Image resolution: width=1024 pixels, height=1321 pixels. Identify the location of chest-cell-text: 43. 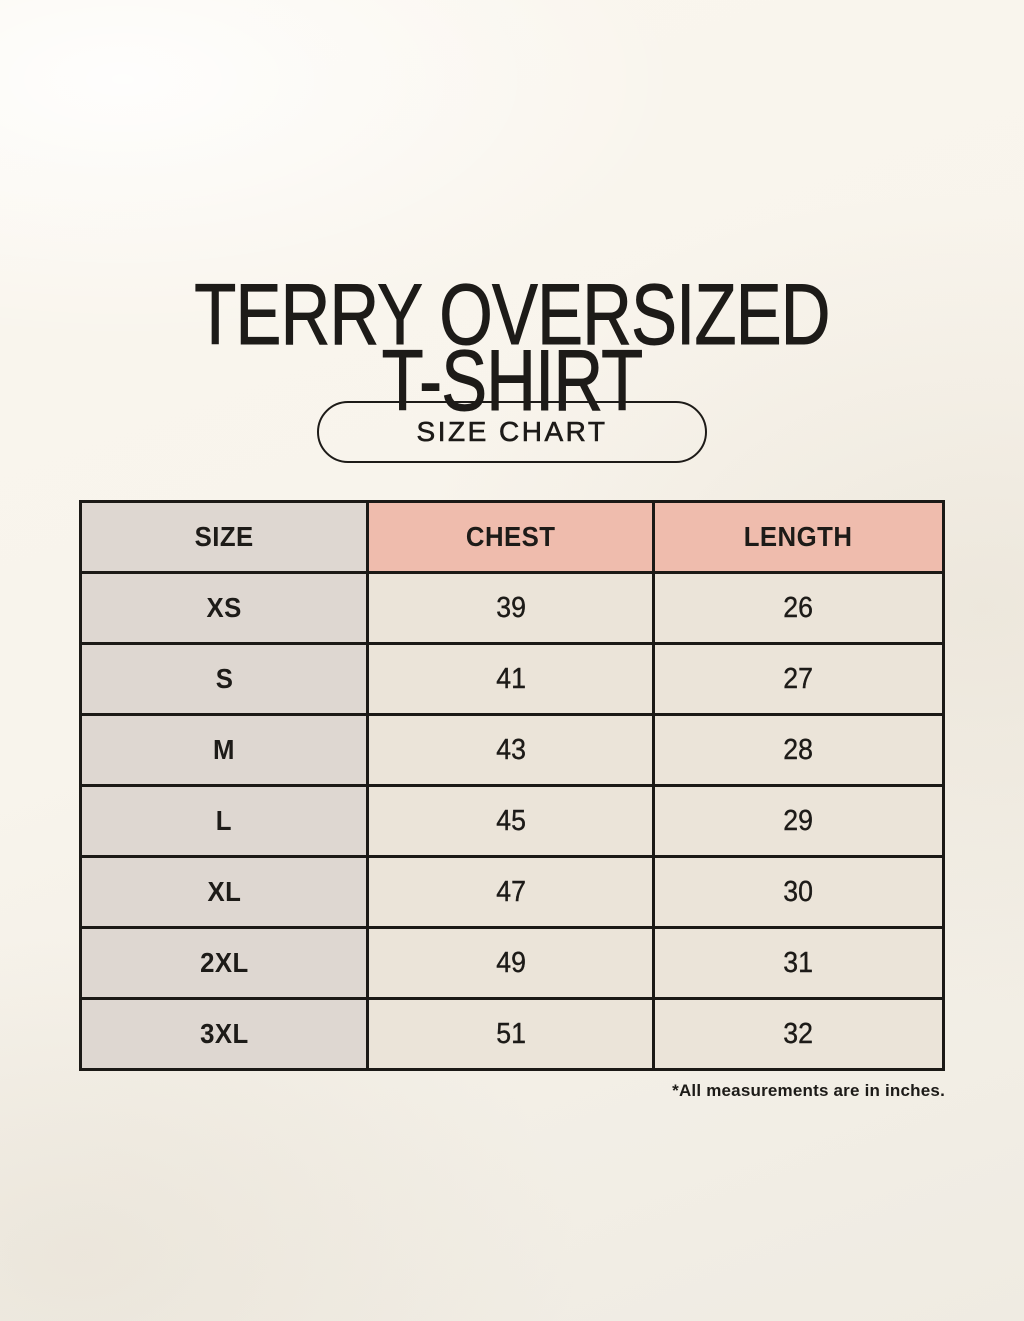
(510, 749).